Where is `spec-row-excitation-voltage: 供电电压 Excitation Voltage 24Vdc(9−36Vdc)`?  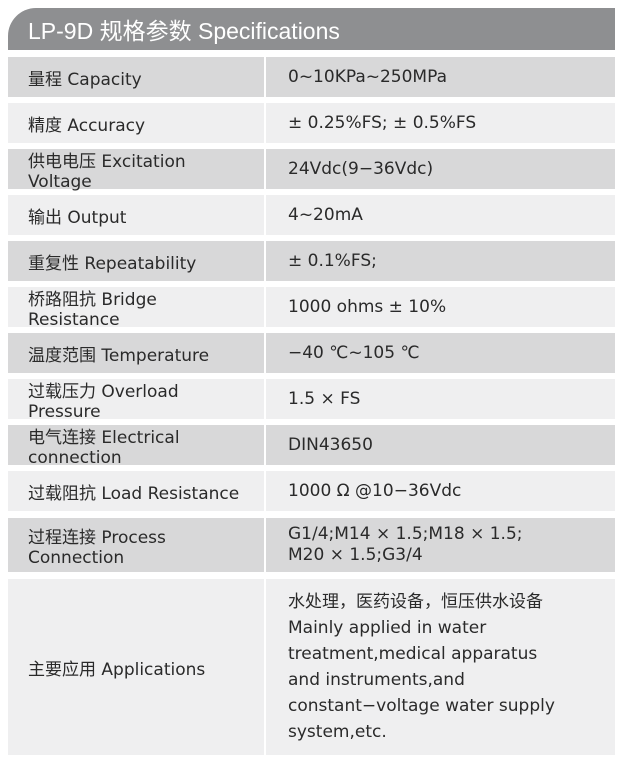 spec-row-excitation-voltage: 供电电压 Excitation Voltage 24Vdc(9−36Vdc) is located at coordinates (311, 170).